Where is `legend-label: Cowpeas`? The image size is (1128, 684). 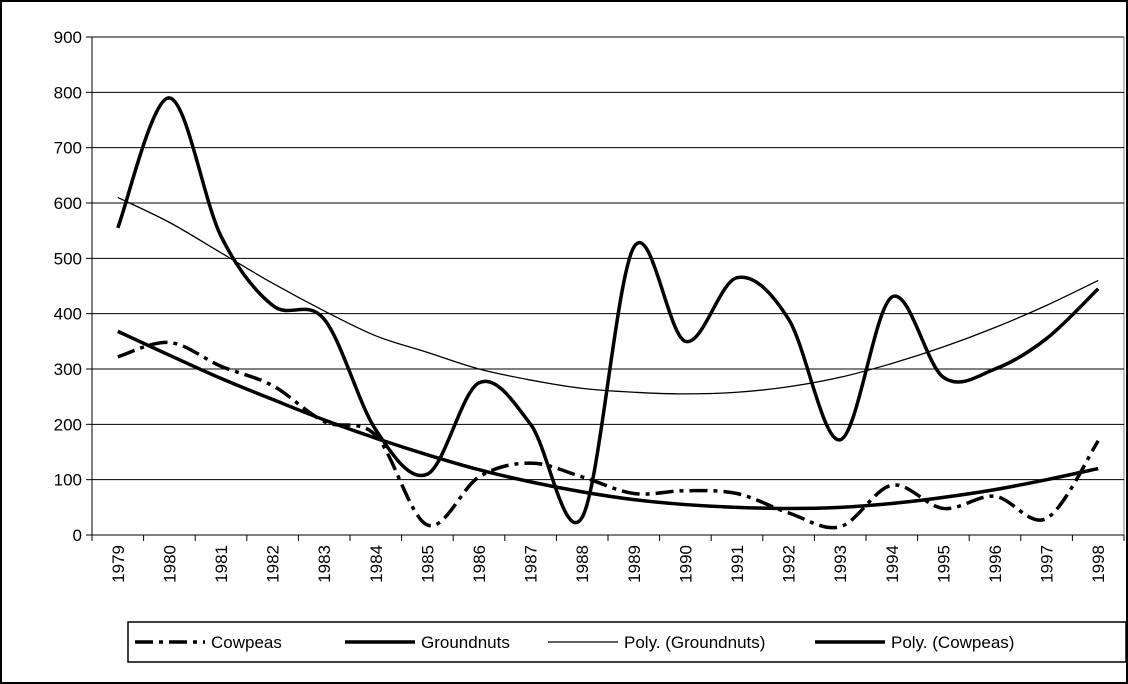 legend-label: Cowpeas is located at coordinates (246, 642).